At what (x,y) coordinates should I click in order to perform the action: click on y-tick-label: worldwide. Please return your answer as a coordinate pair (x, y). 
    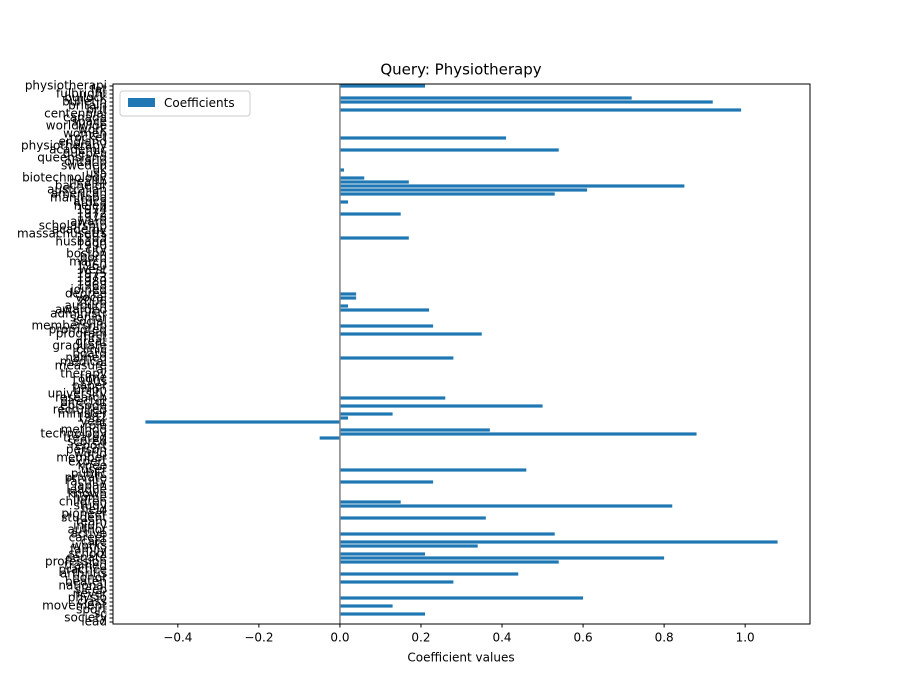
    Looking at the image, I should click on (76, 126).